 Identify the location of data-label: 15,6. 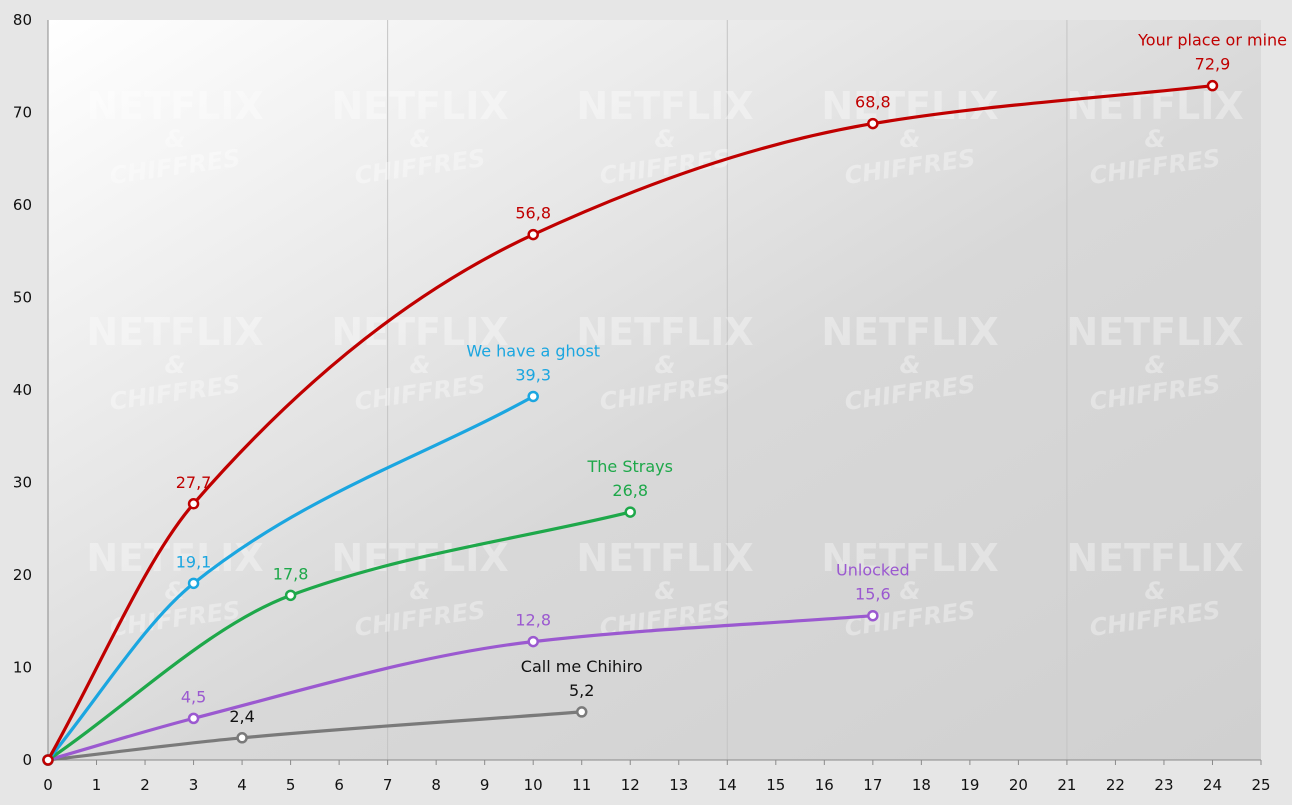
(873, 594).